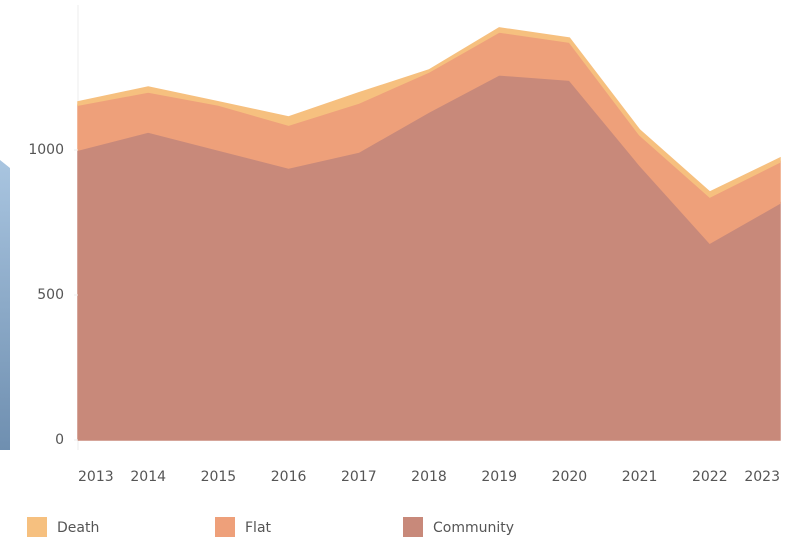  Describe the element at coordinates (96, 477) in the screenshot. I see `x-tick-label: 2013` at that location.